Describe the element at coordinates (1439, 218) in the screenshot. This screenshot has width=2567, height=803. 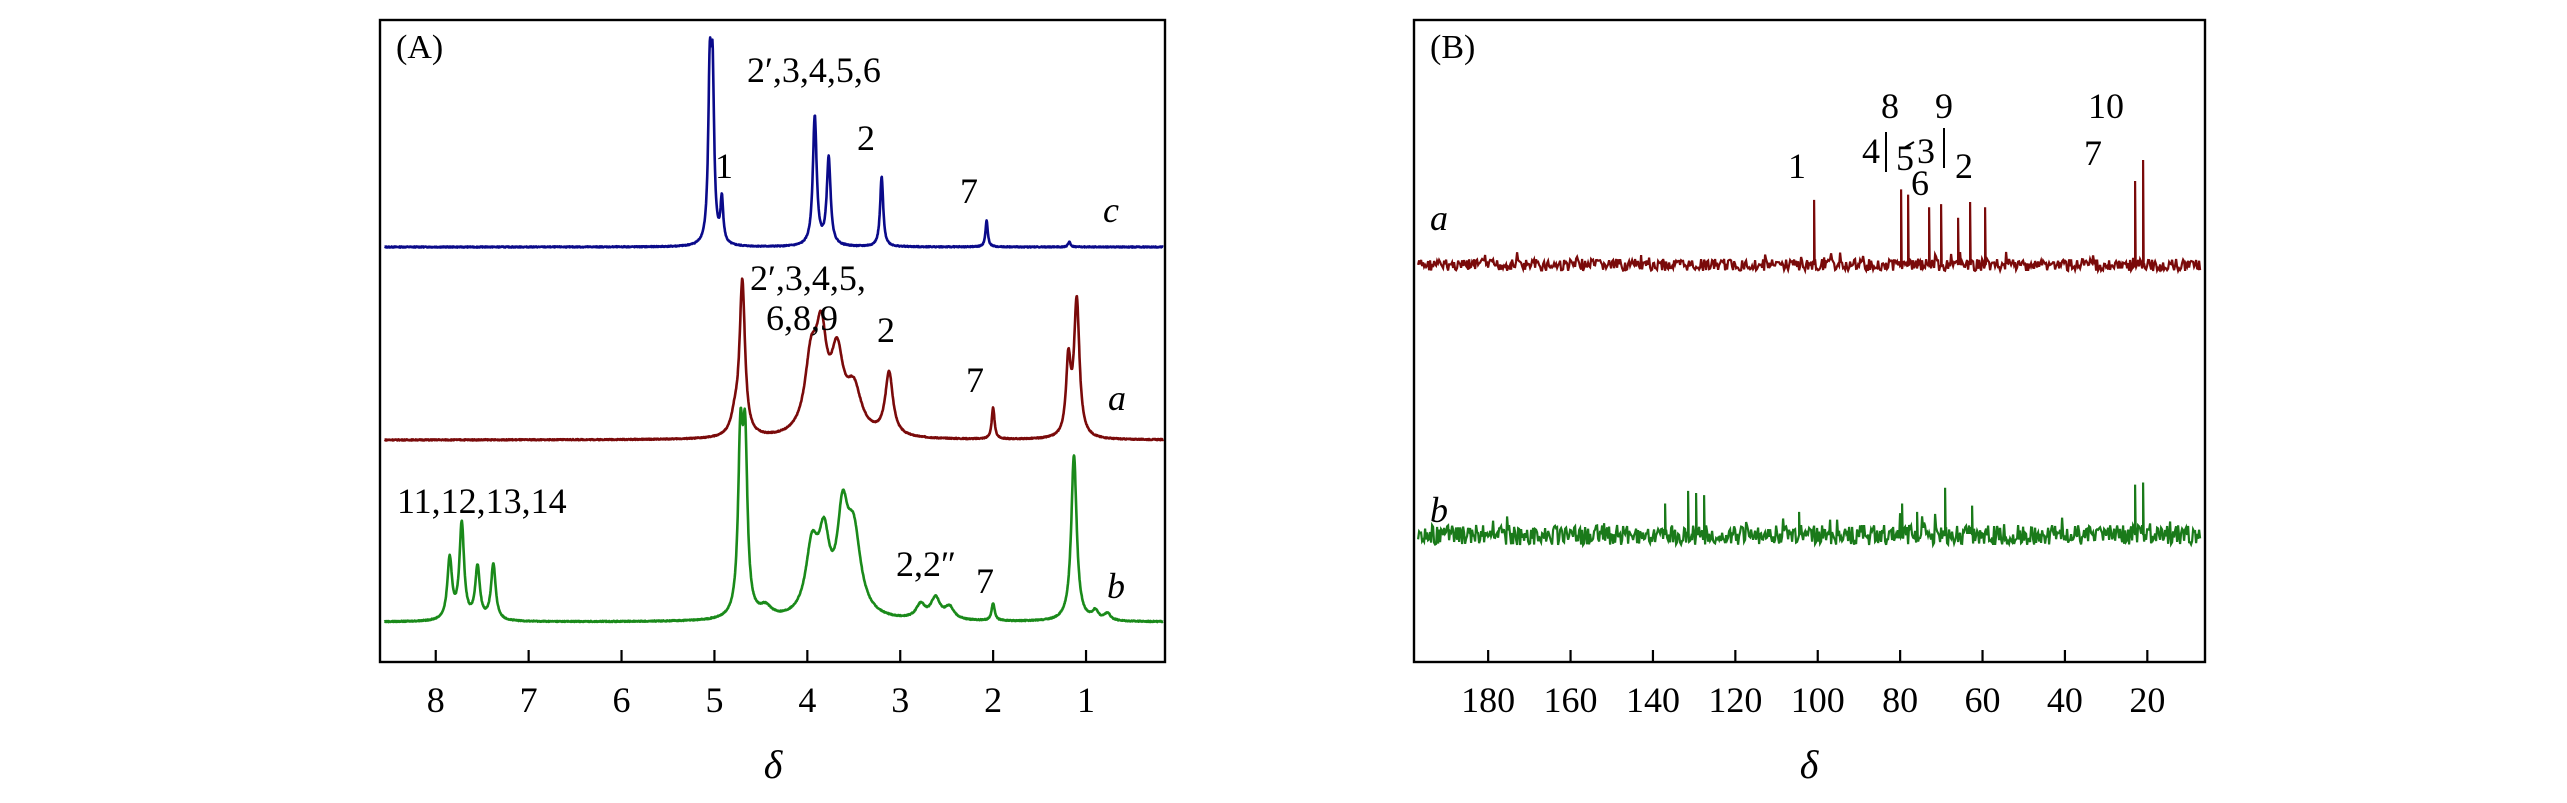
I see `b-a-trace-letter: a` at that location.